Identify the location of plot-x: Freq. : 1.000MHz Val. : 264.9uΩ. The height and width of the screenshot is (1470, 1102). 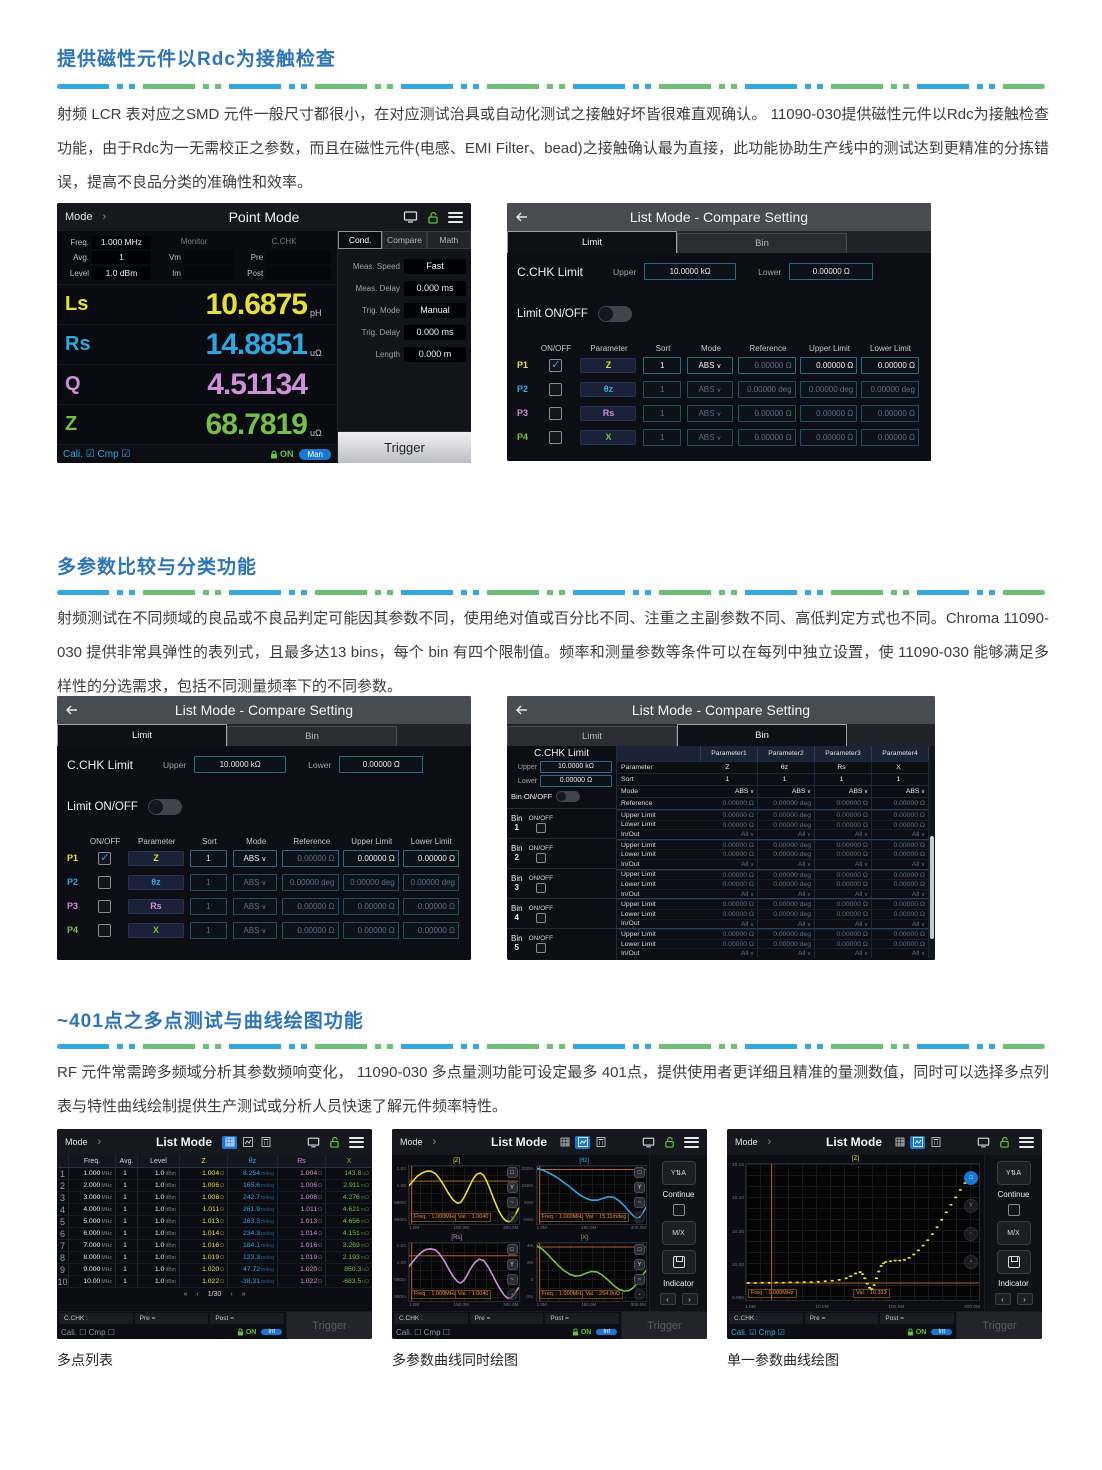
(591, 1272).